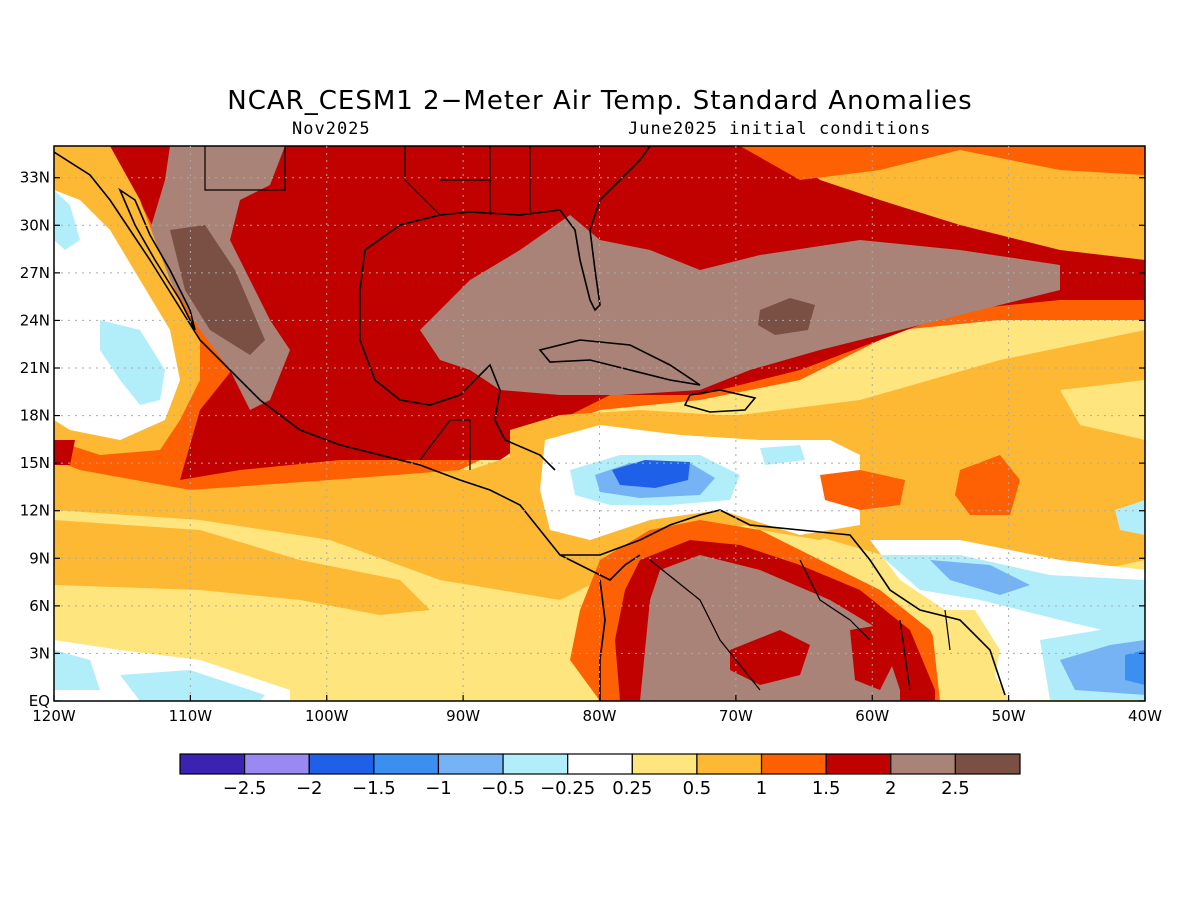  Describe the element at coordinates (331, 129) in the screenshot. I see `forecast-month: Nov2025` at that location.